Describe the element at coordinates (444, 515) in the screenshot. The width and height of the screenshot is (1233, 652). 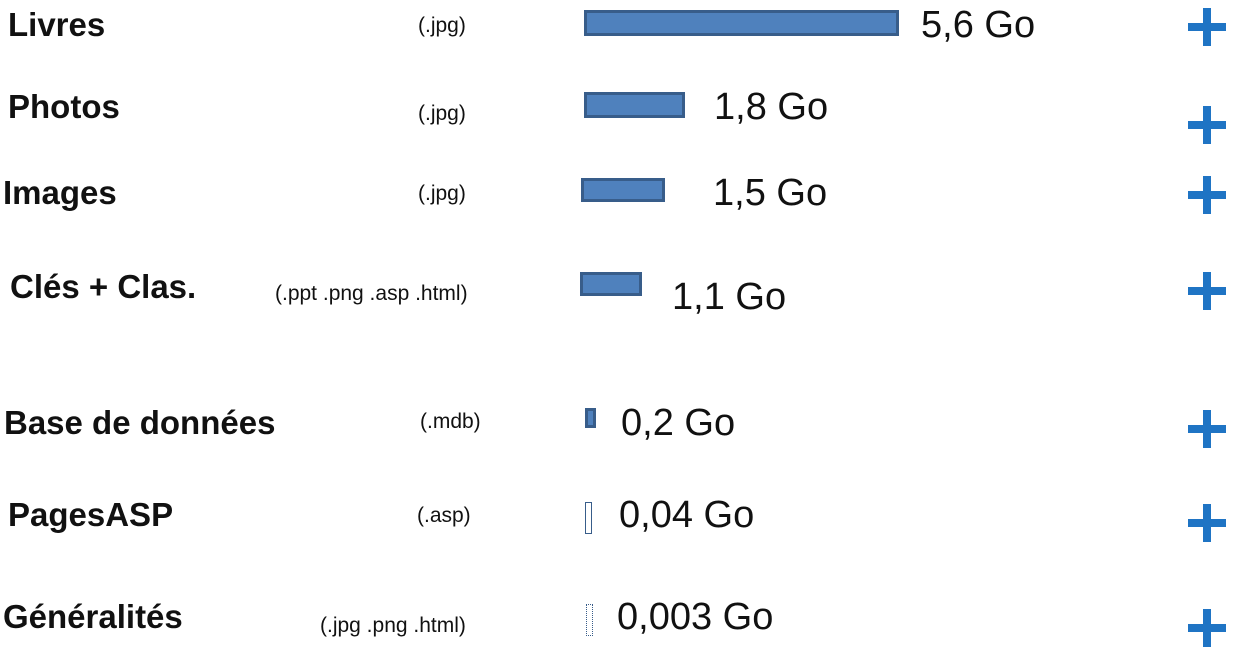
I see `file-extensions: (.asp)` at that location.